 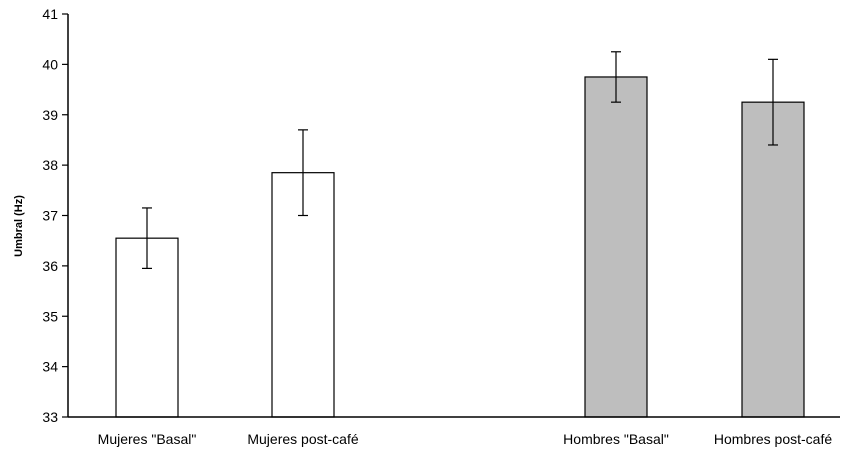 I want to click on x-category-label: Hombres post-café, so click(x=773, y=439).